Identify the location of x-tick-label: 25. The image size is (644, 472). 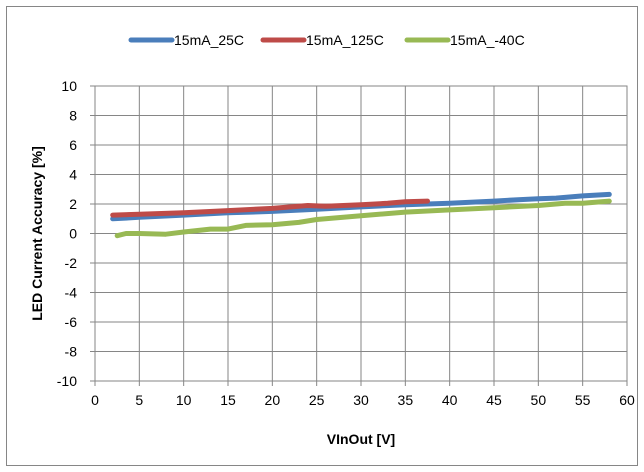
(317, 400).